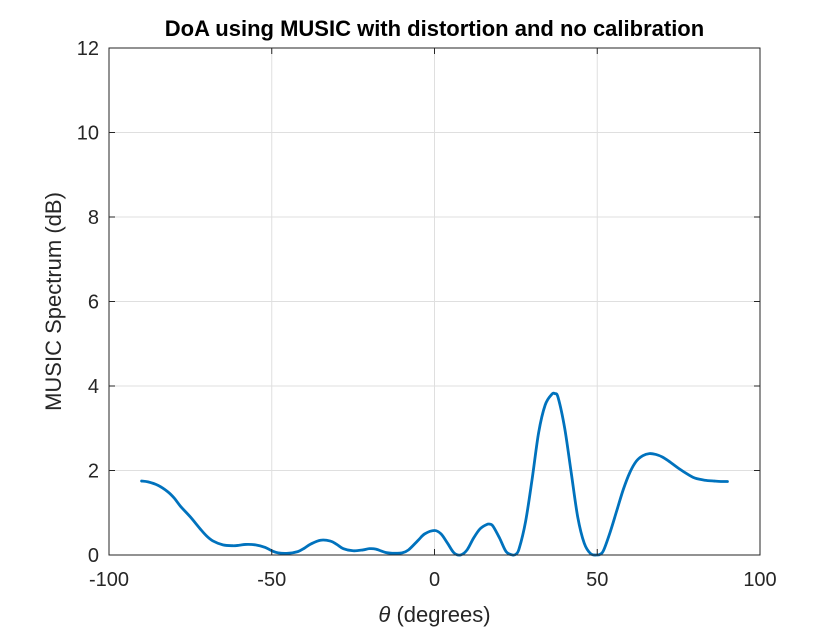 Image resolution: width=840 pixels, height=635 pixels. I want to click on x-tick-label: -50, so click(271, 580).